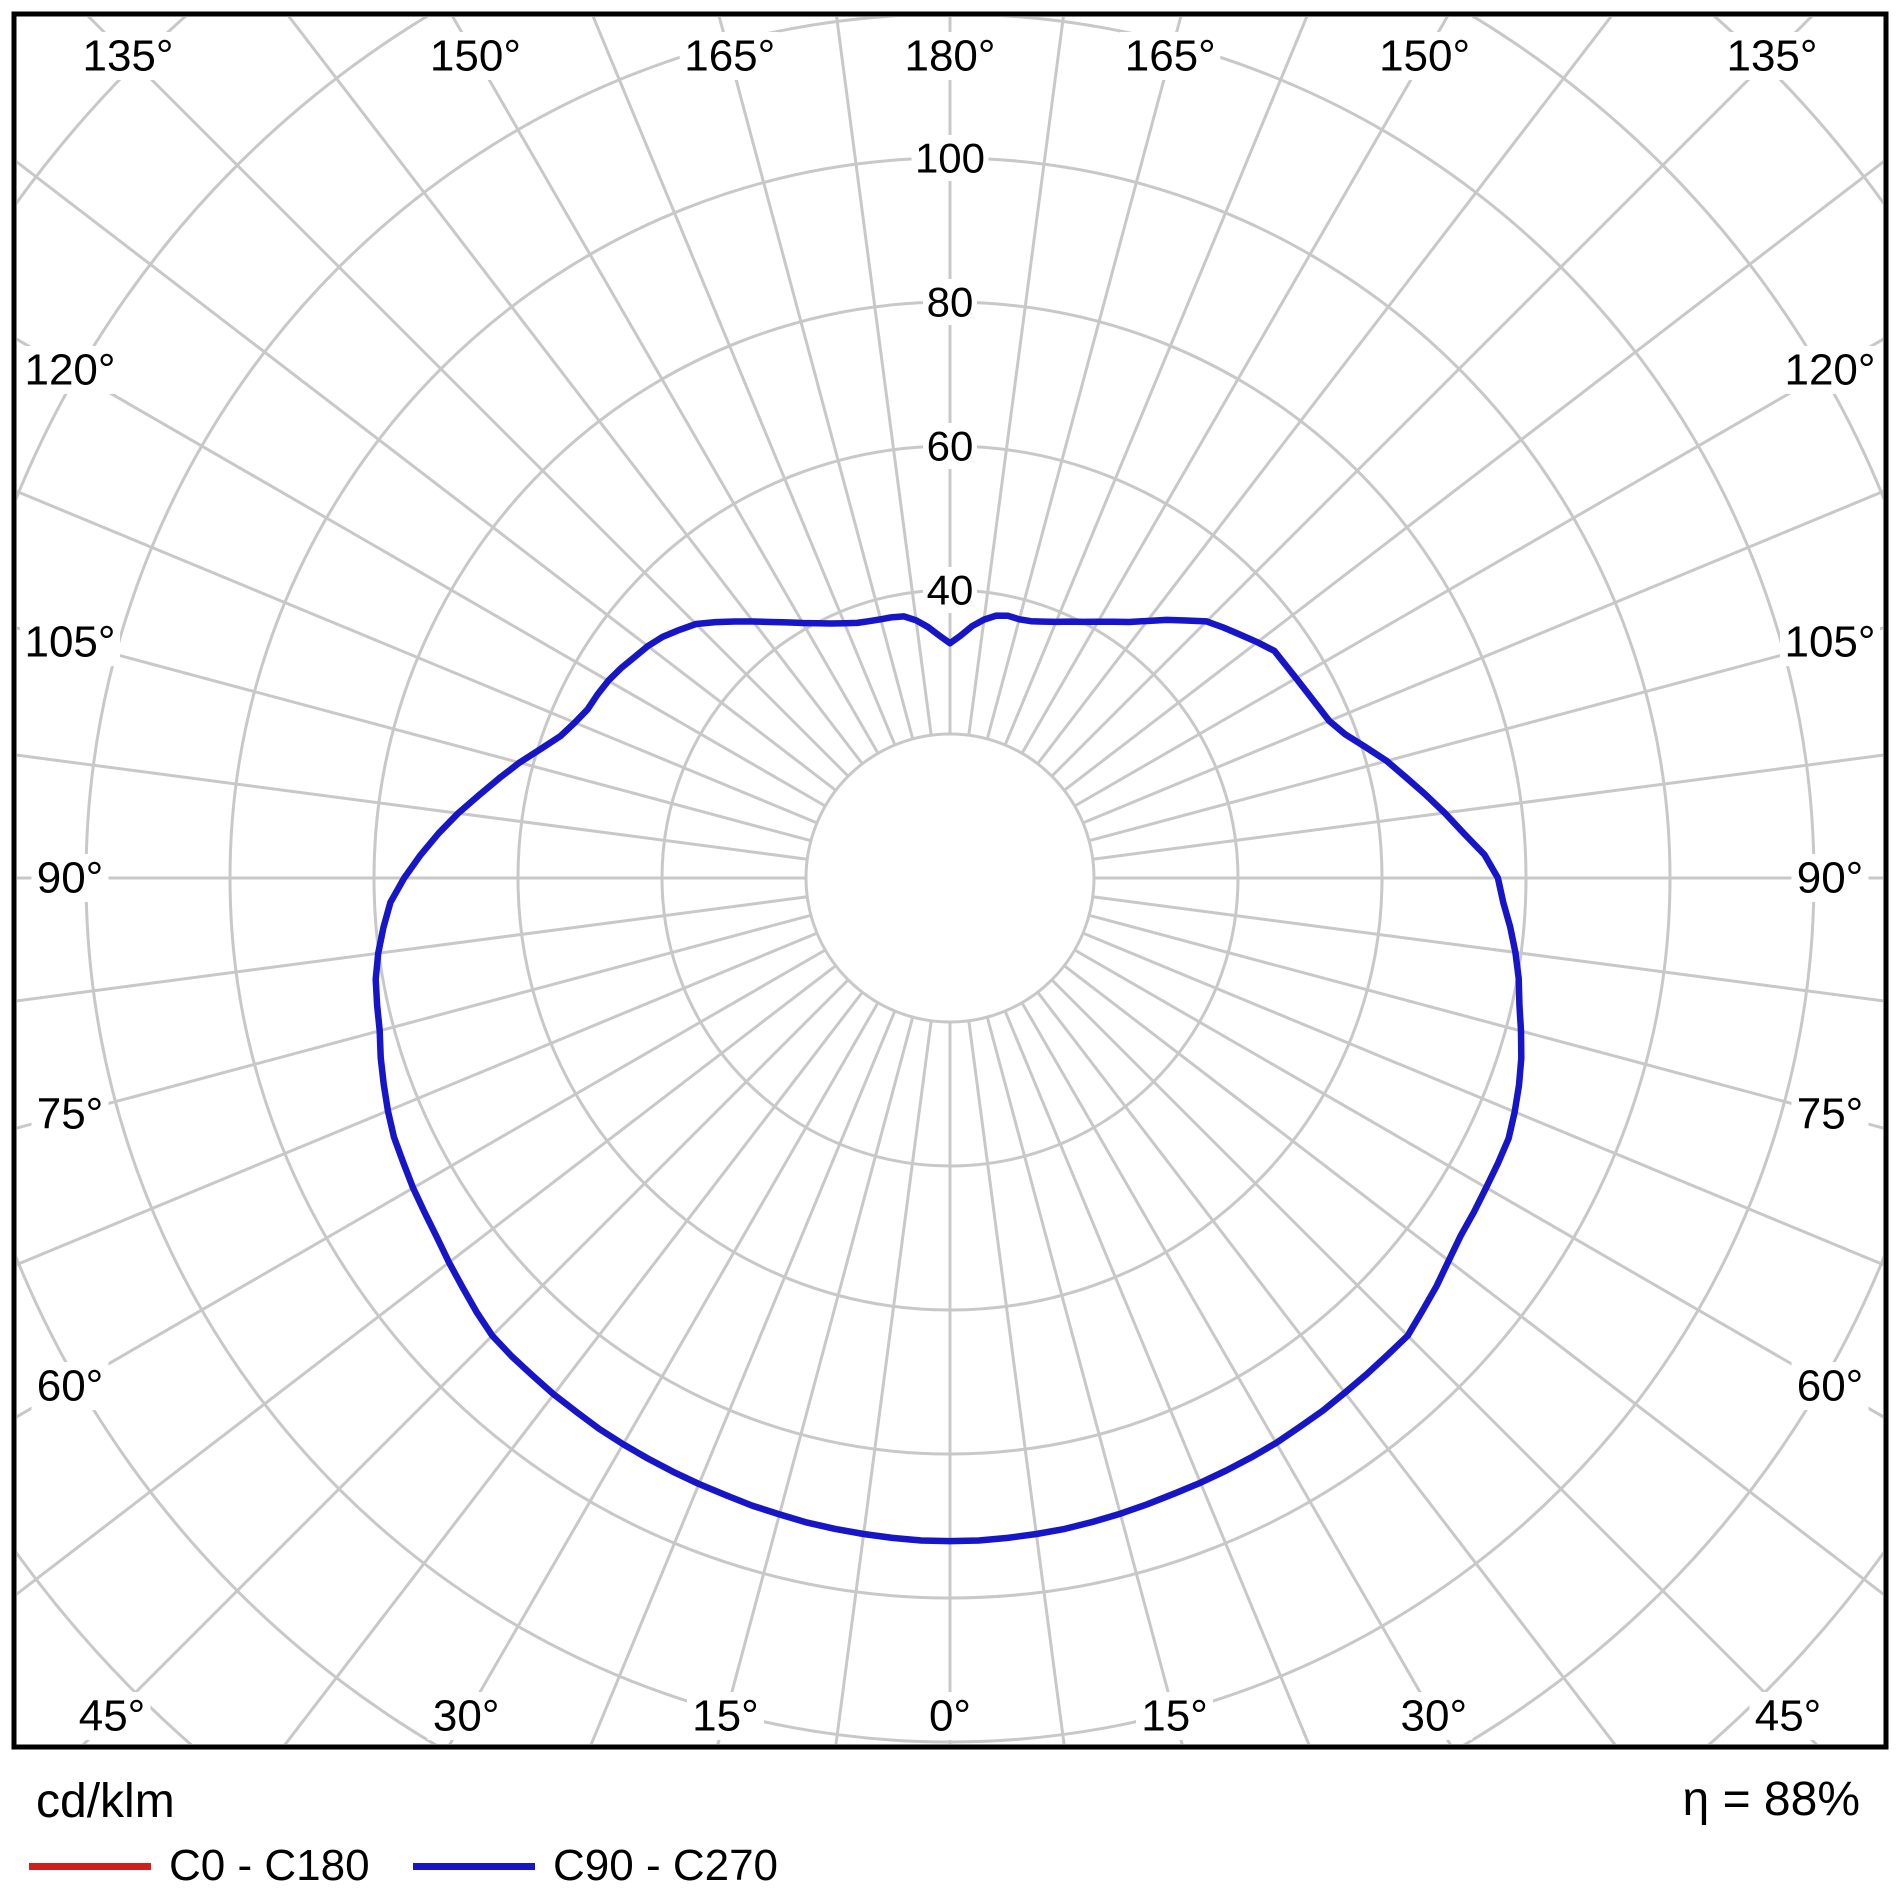  I want to click on radial-tick-label: 60, so click(950, 446).